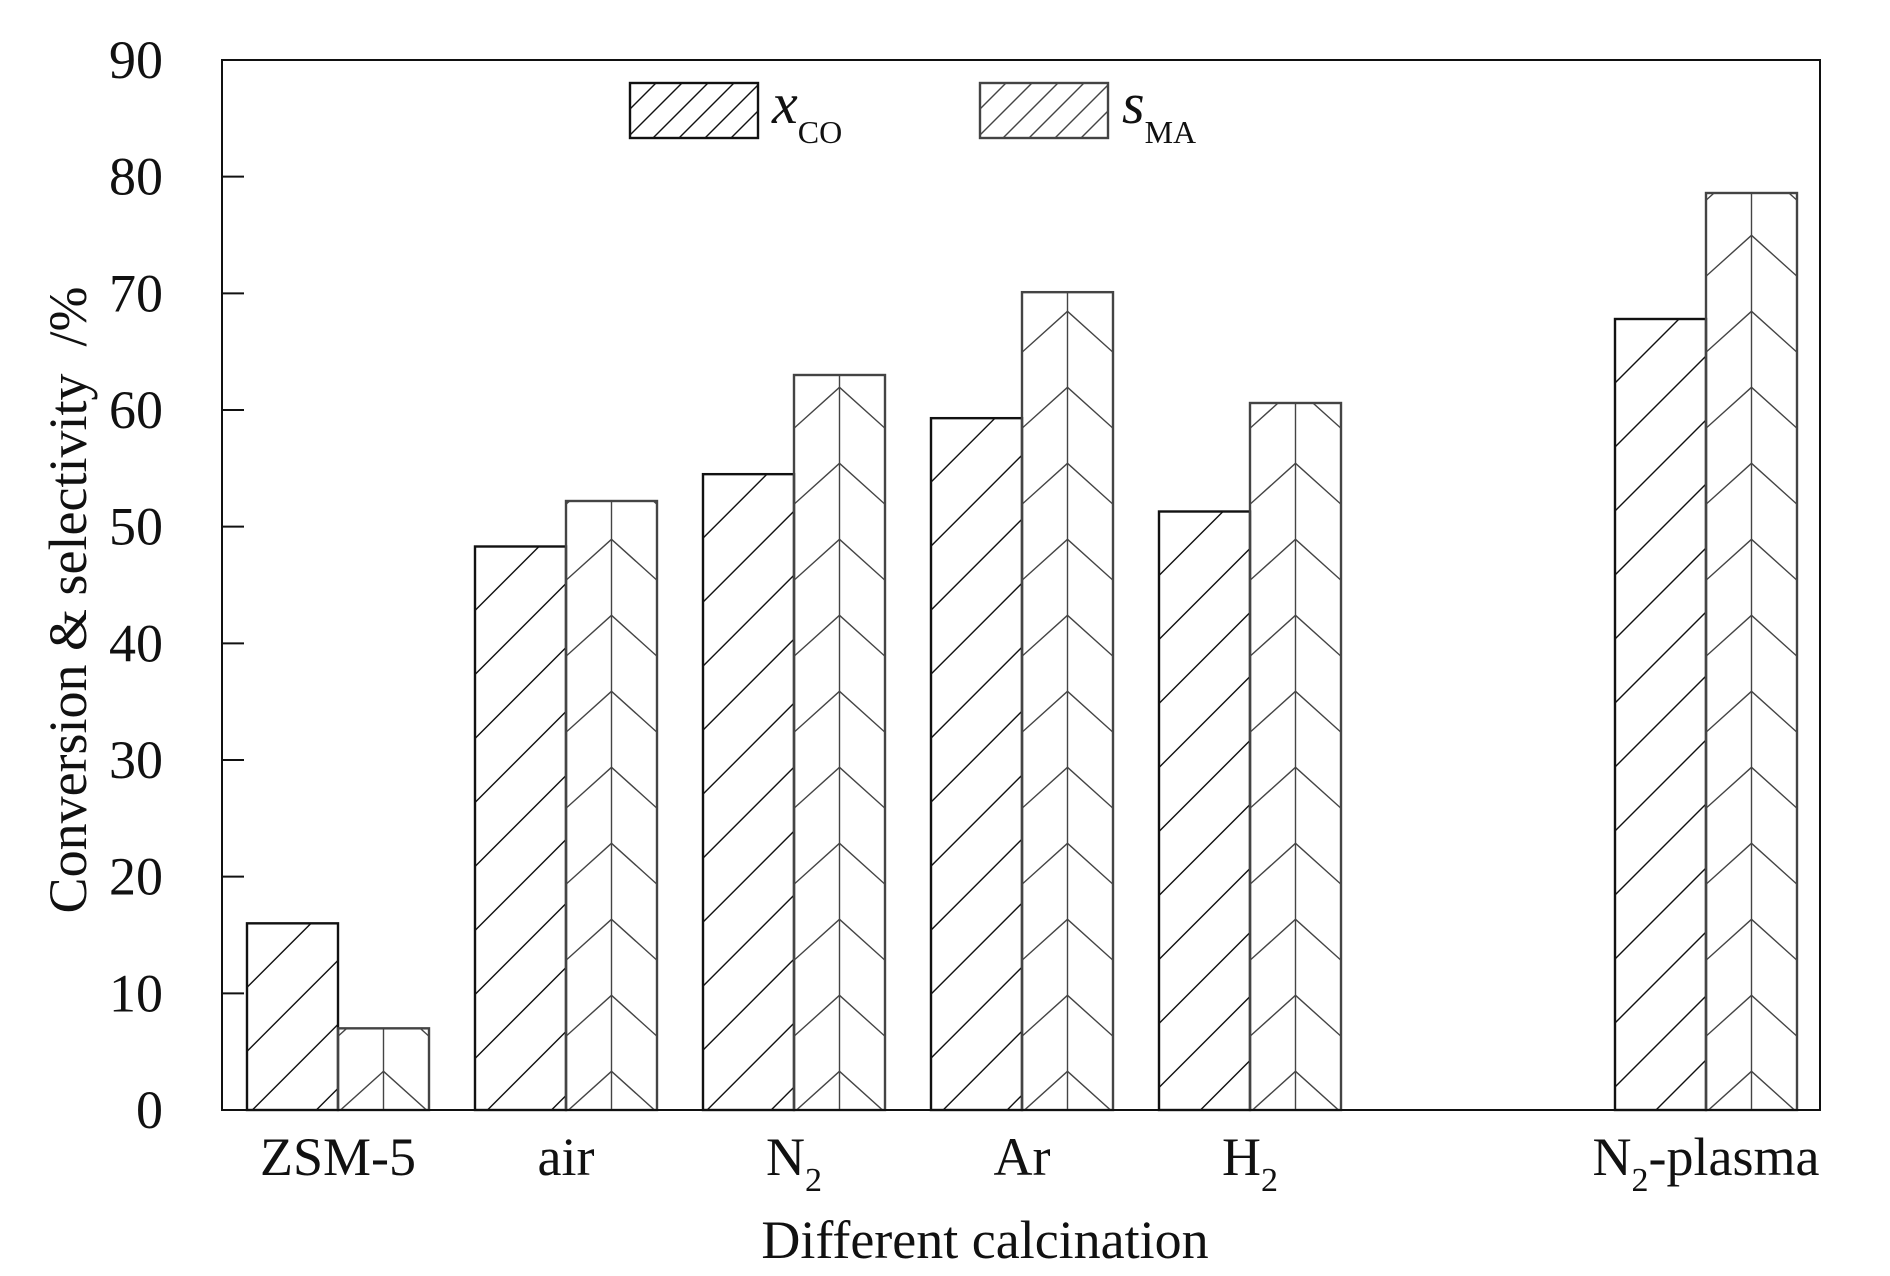 The image size is (1890, 1276). Describe the element at coordinates (136, 177) in the screenshot. I see `y-tick-label: 80` at that location.